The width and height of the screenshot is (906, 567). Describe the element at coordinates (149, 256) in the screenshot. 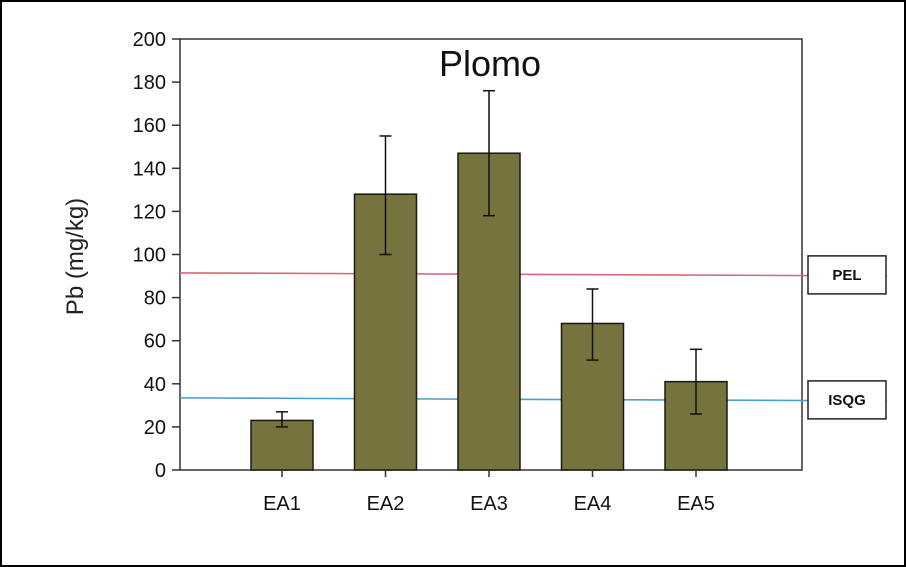

I see `y-tick-label: 100` at that location.